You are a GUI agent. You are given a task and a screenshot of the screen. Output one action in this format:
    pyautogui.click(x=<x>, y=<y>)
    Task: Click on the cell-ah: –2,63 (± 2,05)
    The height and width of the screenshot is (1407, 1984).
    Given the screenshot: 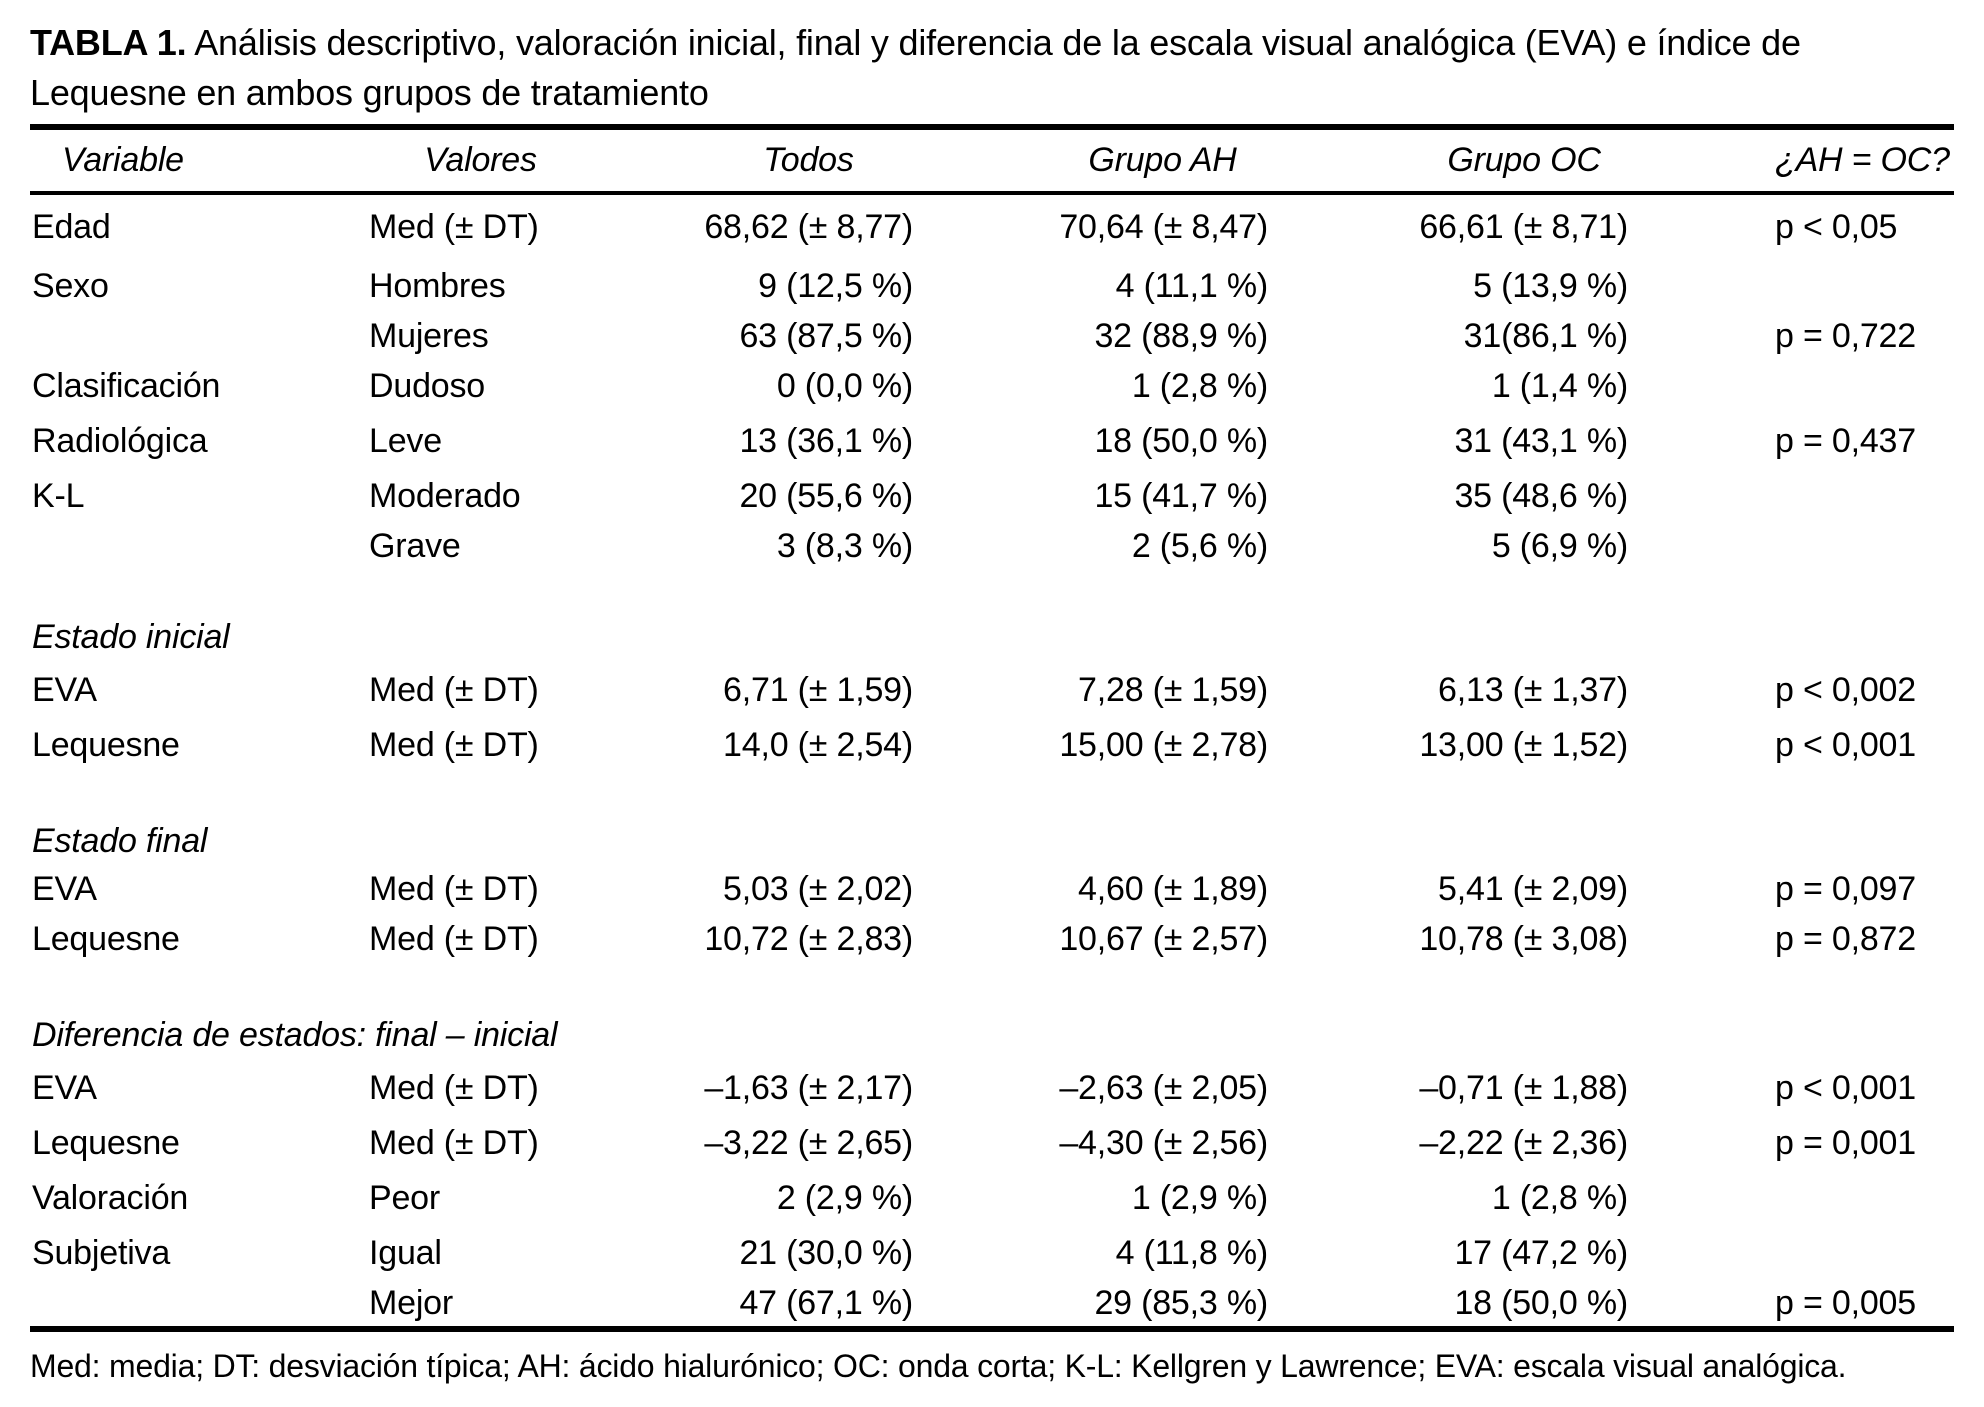 What is the action you would take?
    pyautogui.click(x=1163, y=1088)
    